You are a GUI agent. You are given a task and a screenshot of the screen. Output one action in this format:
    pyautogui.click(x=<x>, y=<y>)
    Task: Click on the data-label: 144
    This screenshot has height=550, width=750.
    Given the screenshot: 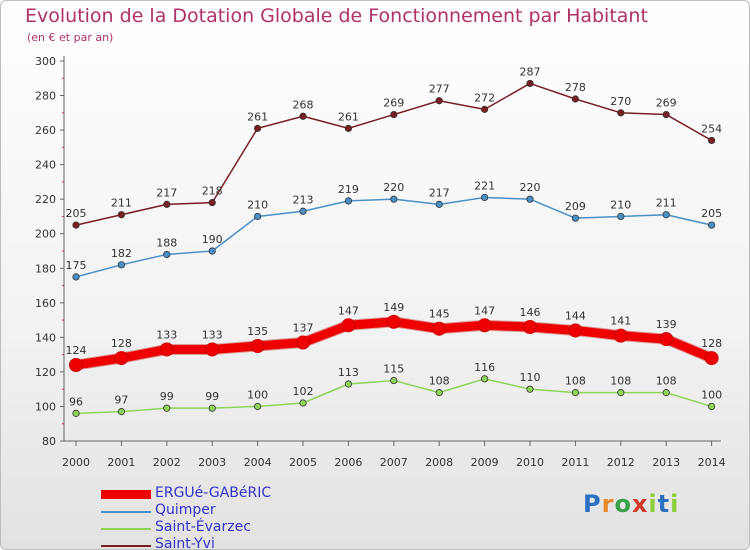 What is the action you would take?
    pyautogui.click(x=575, y=315)
    